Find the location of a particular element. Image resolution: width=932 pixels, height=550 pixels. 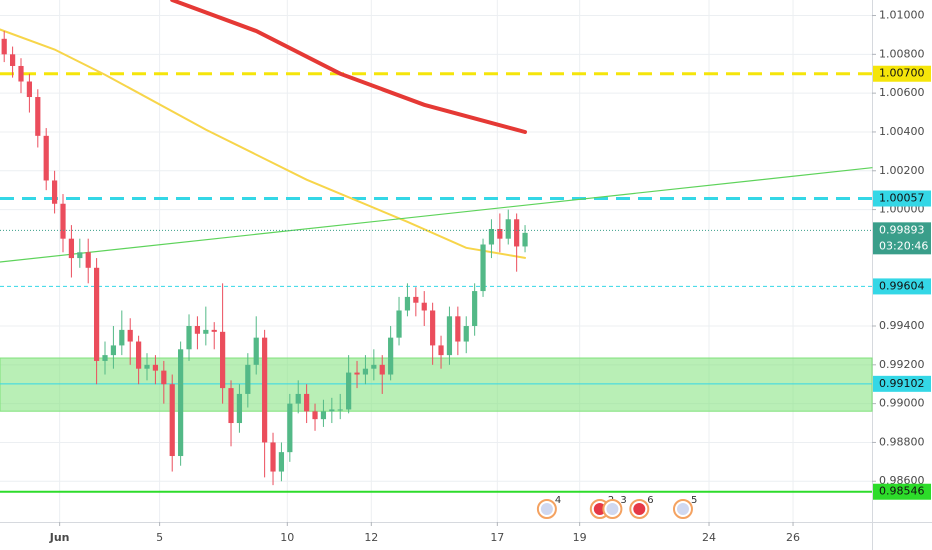

y-tick-label: 1.00800 is located at coordinates (902, 53).